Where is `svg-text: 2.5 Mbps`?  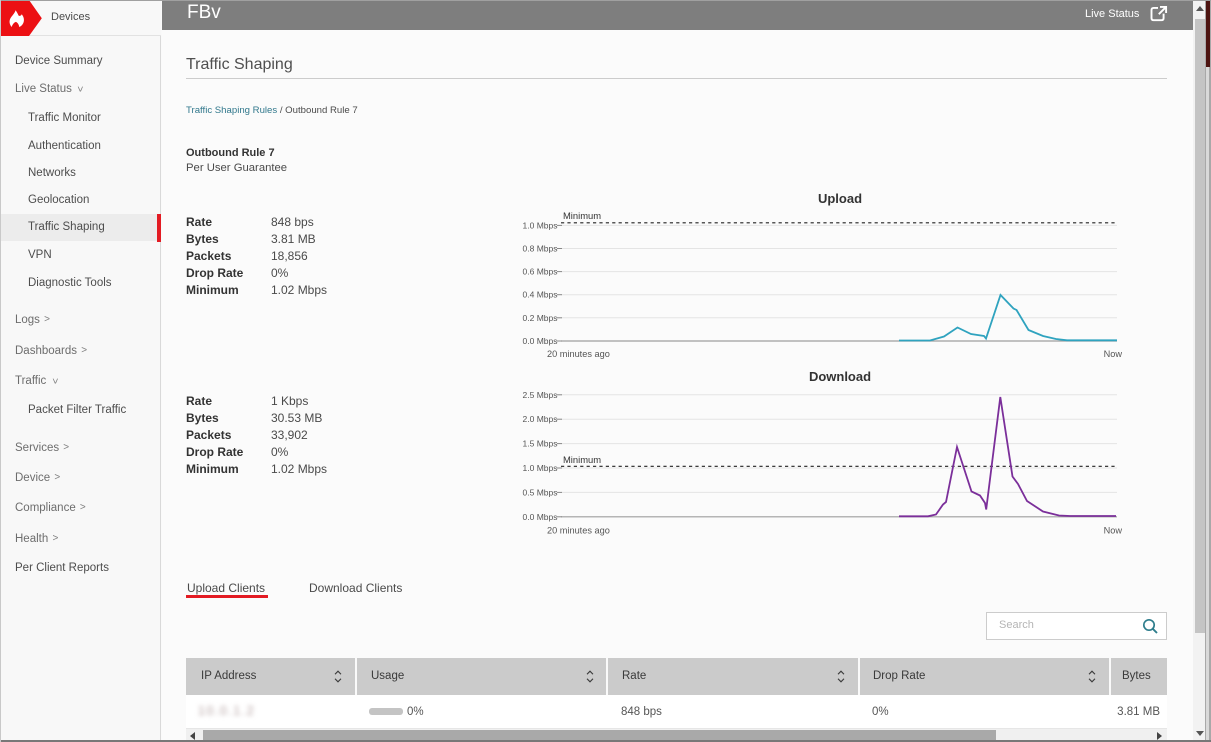
svg-text: 2.5 Mbps is located at coordinates (540, 395).